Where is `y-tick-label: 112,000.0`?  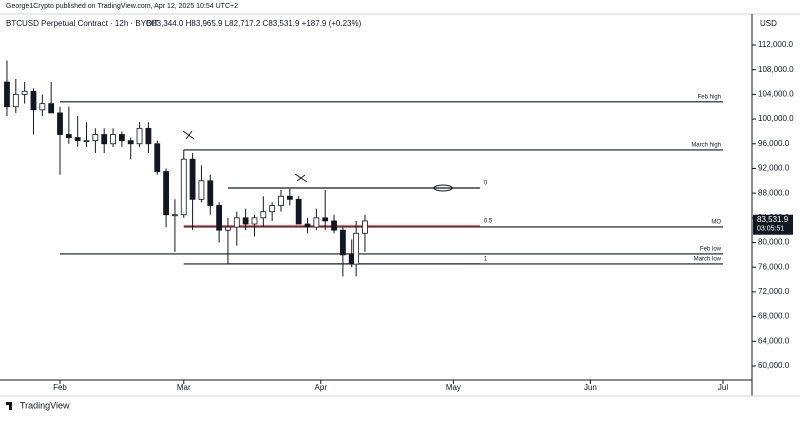
y-tick-label: 112,000.0 is located at coordinates (776, 44).